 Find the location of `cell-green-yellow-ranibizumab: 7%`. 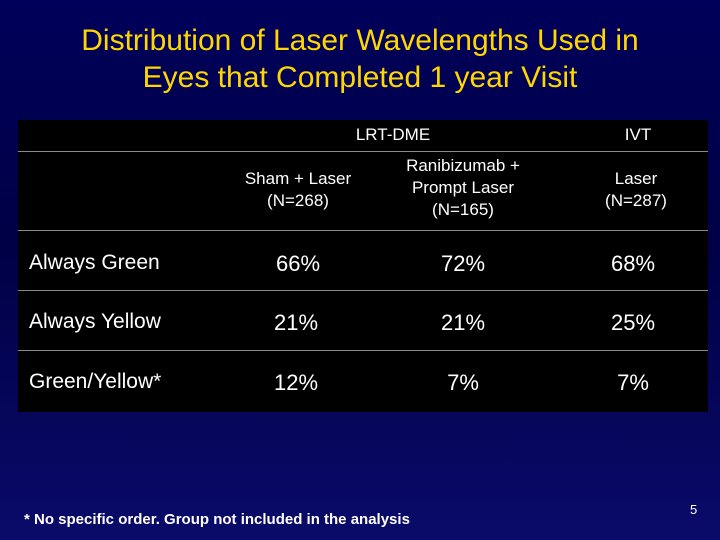

cell-green-yellow-ranibizumab: 7% is located at coordinates (463, 382).